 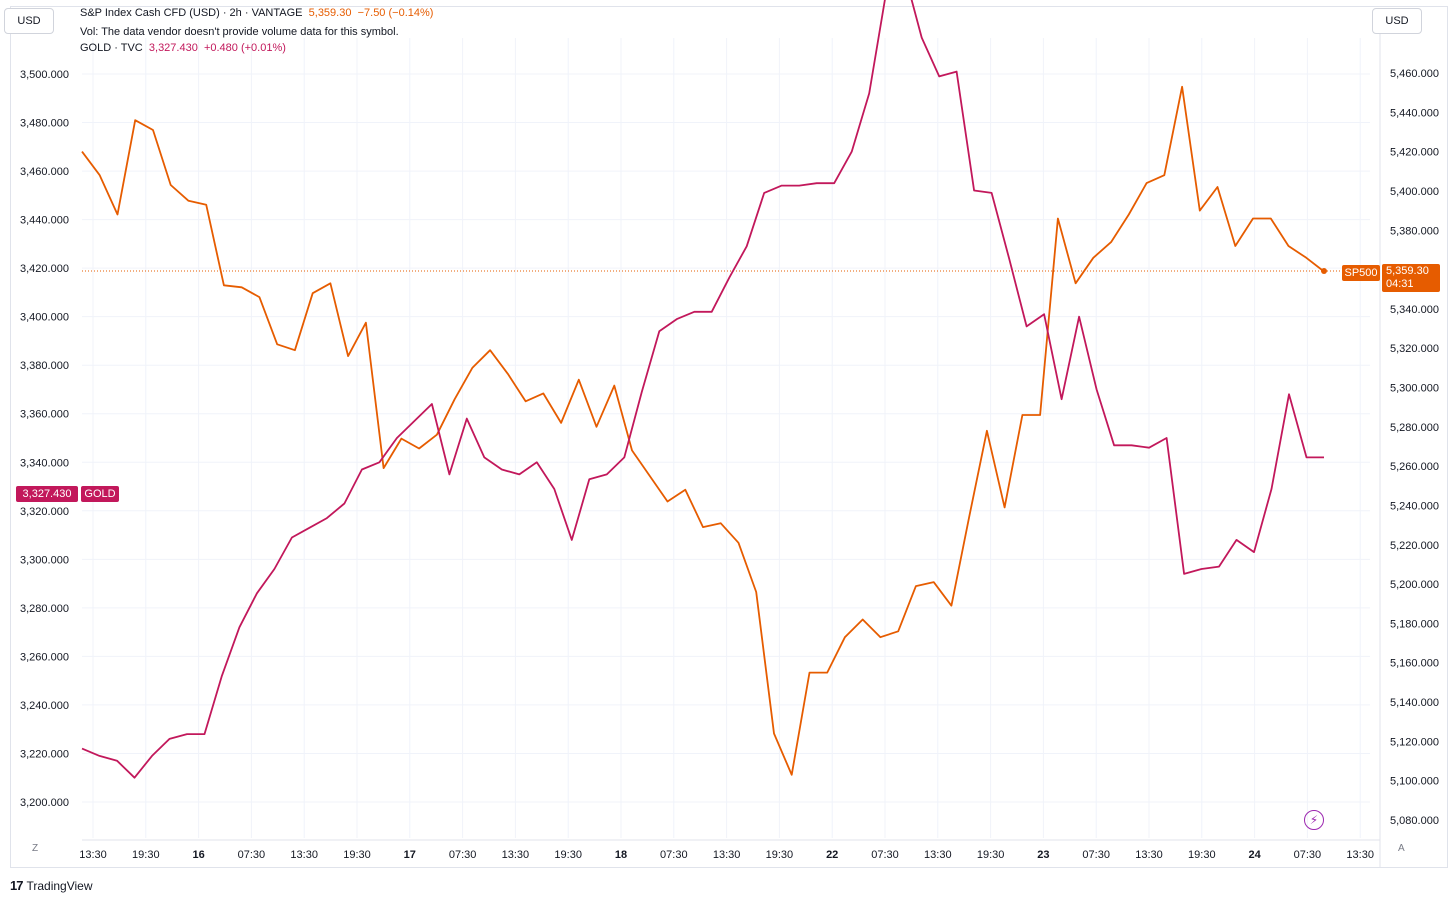 I want to click on left-axis-tick-label: 3,280.000, so click(x=44, y=609).